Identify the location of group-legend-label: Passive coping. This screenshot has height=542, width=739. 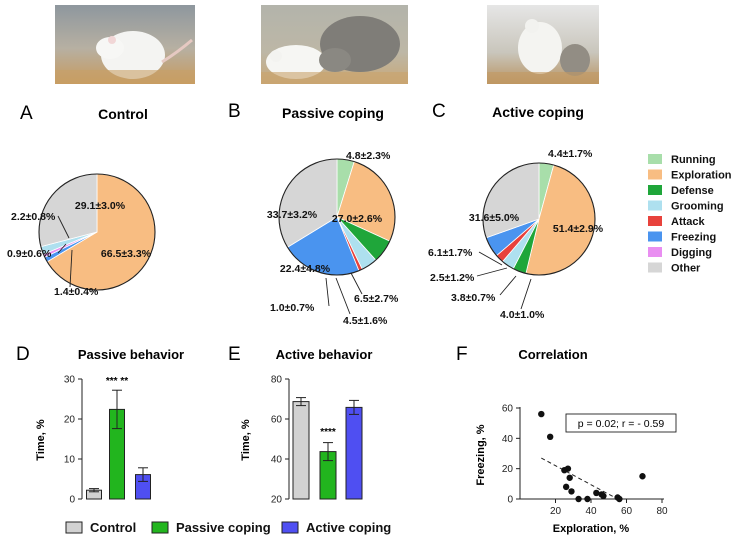
(223, 527).